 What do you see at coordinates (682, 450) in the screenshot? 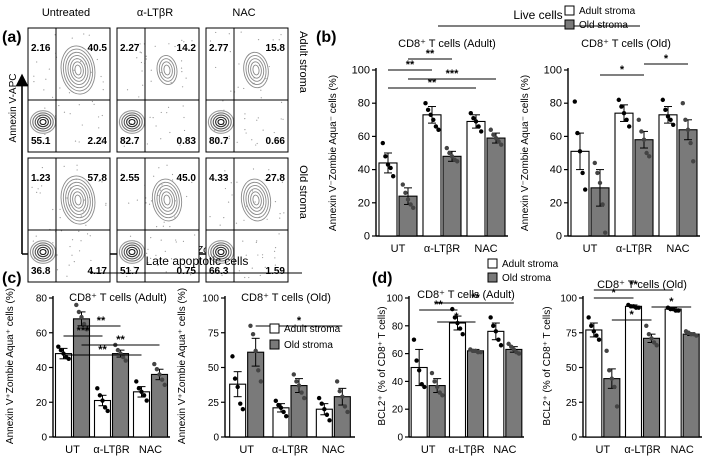
I see `x-tick-label: NAC` at bounding box center [682, 450].